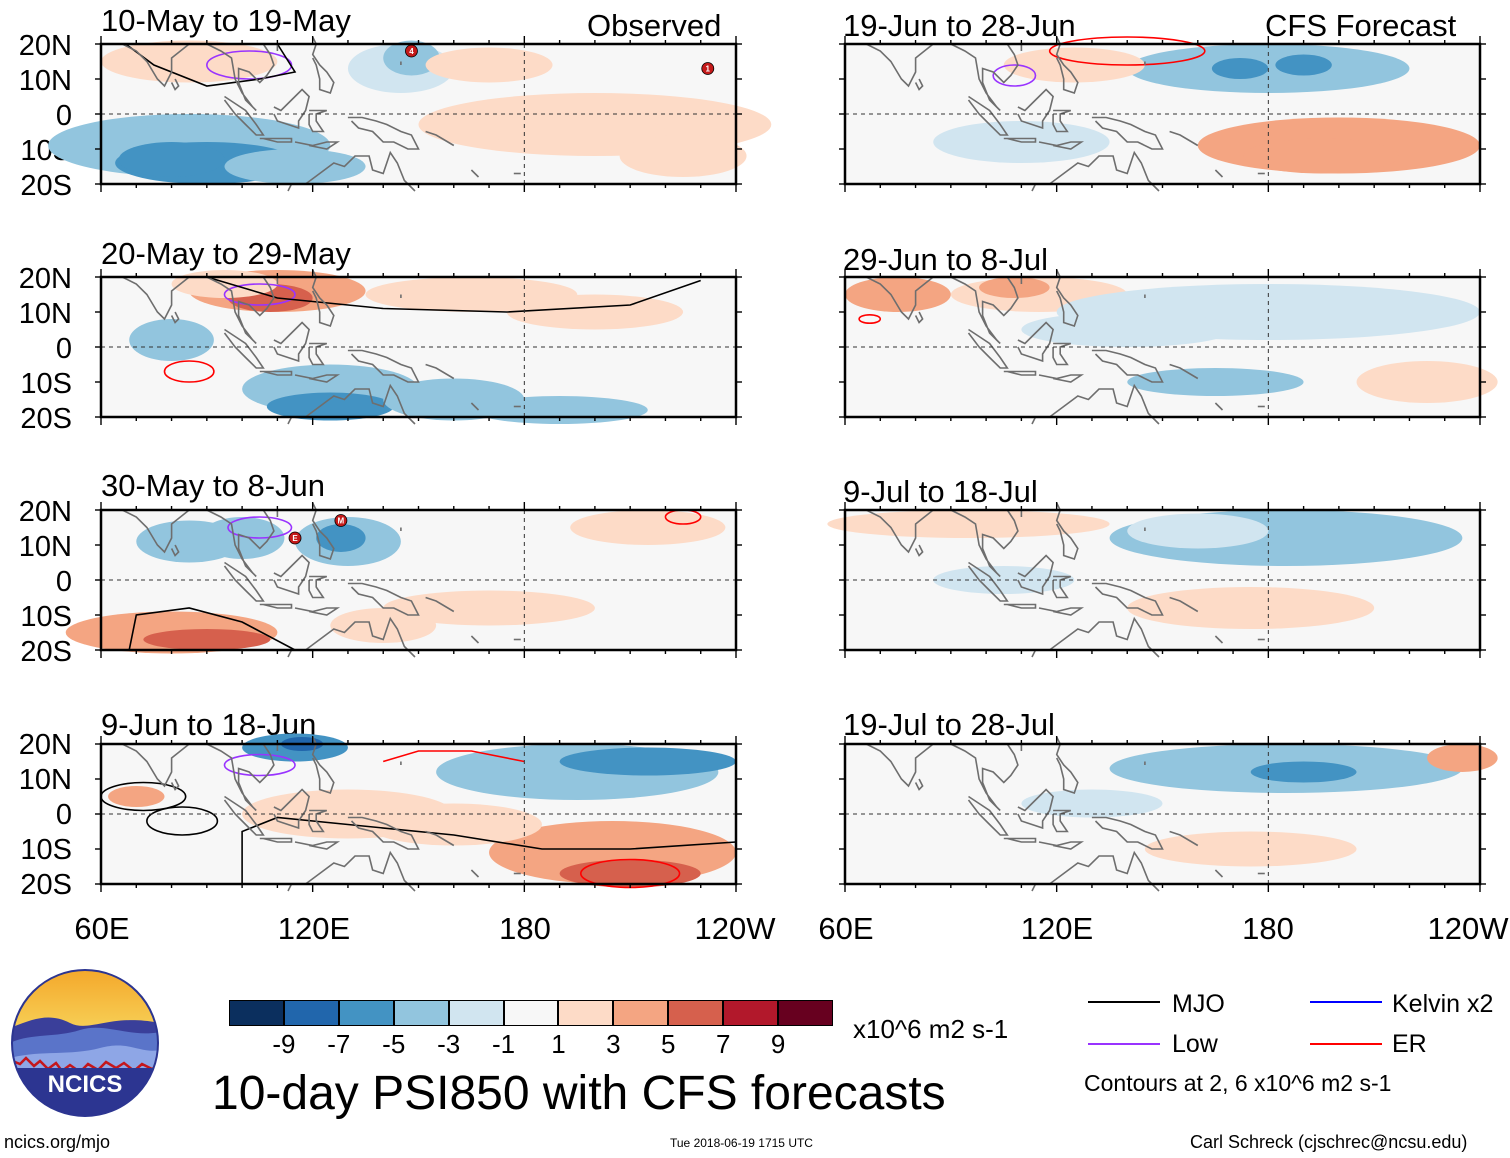 This screenshot has width=1510, height=1158. Describe the element at coordinates (654, 25) in the screenshot. I see `observed-label: Observed` at that location.